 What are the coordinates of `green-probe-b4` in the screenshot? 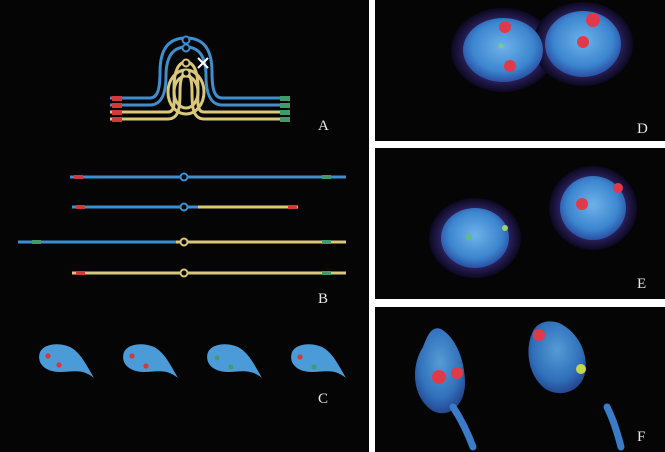 It's located at (326, 273).